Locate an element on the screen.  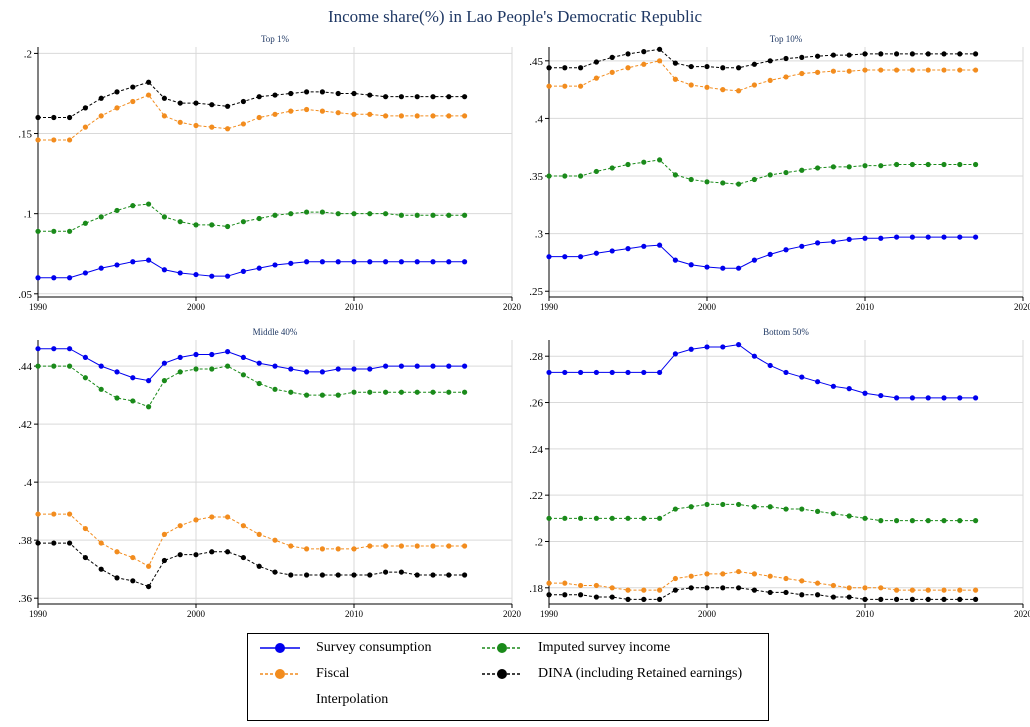
legend-label: Fiscal is located at coordinates (332, 674).